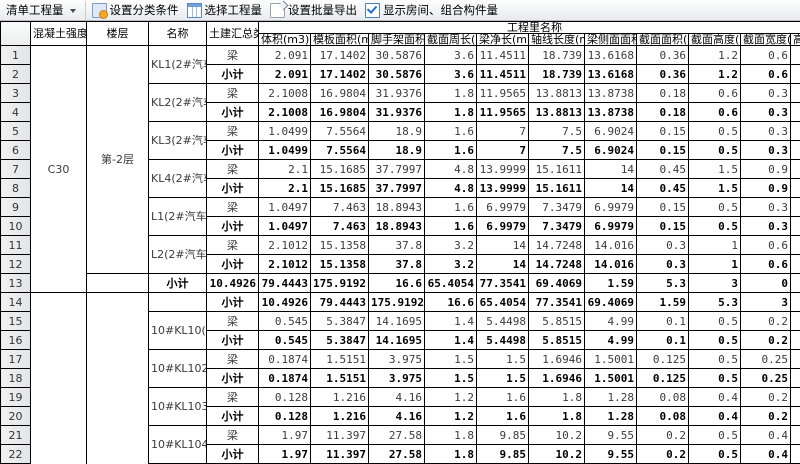 This screenshot has width=800, height=464. What do you see at coordinates (765, 74) in the screenshot?
I see `cell-secwidth: 0.6` at bounding box center [765, 74].